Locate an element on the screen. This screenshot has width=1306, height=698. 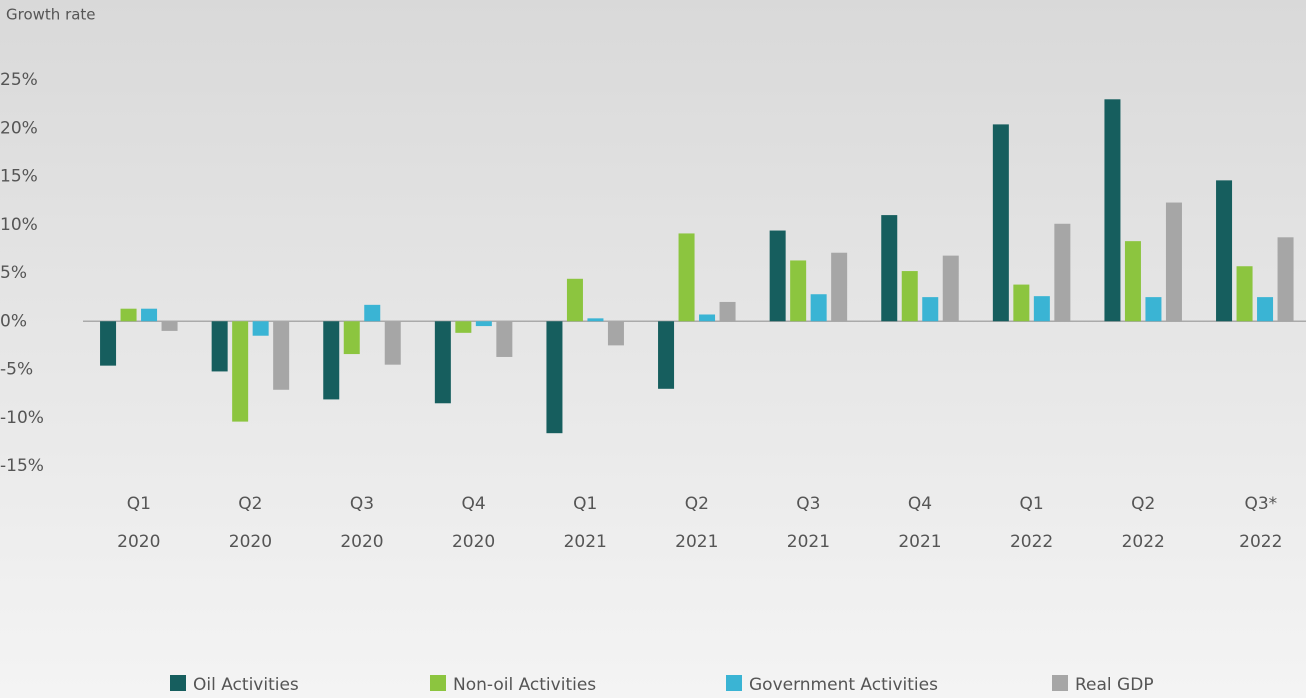
y-tick-label: 25% is located at coordinates (19, 80).